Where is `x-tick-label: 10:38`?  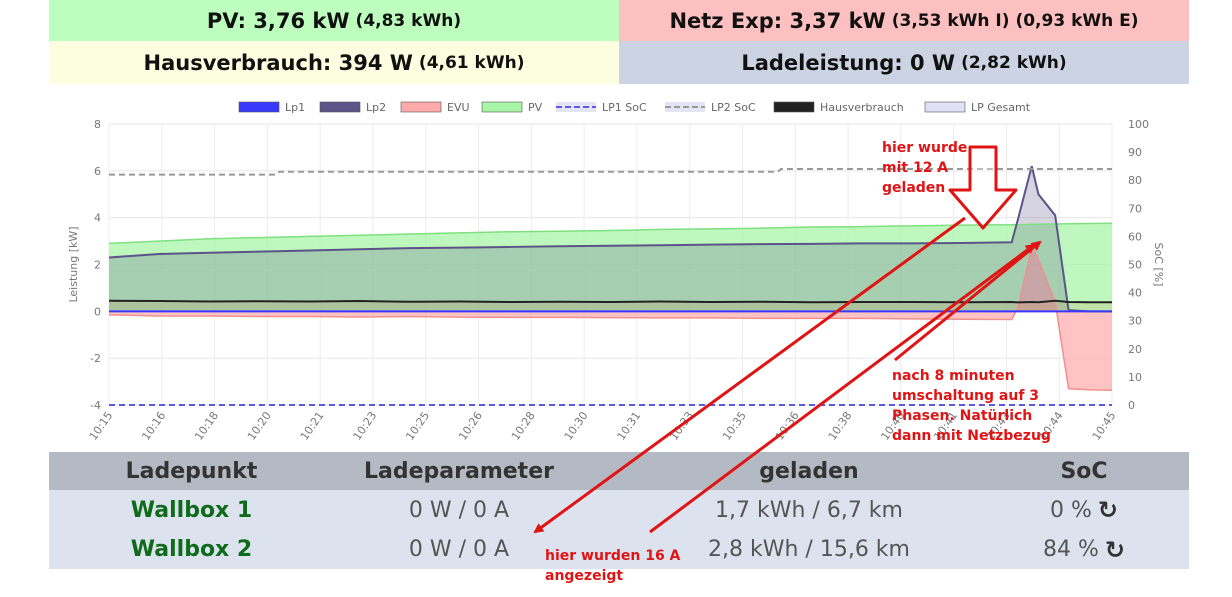 x-tick-label: 10:38 is located at coordinates (840, 425).